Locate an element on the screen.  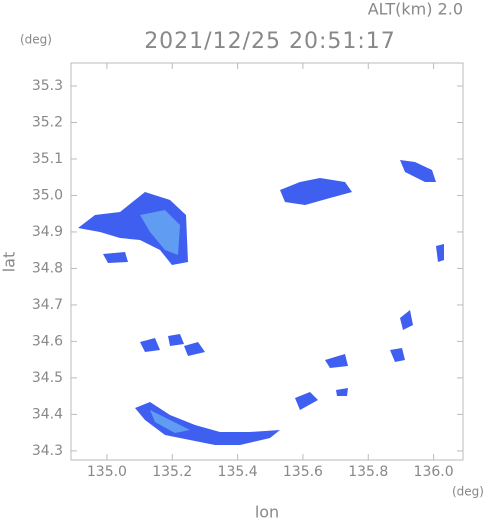
x-tick-label: 135.8 is located at coordinates (368, 472).